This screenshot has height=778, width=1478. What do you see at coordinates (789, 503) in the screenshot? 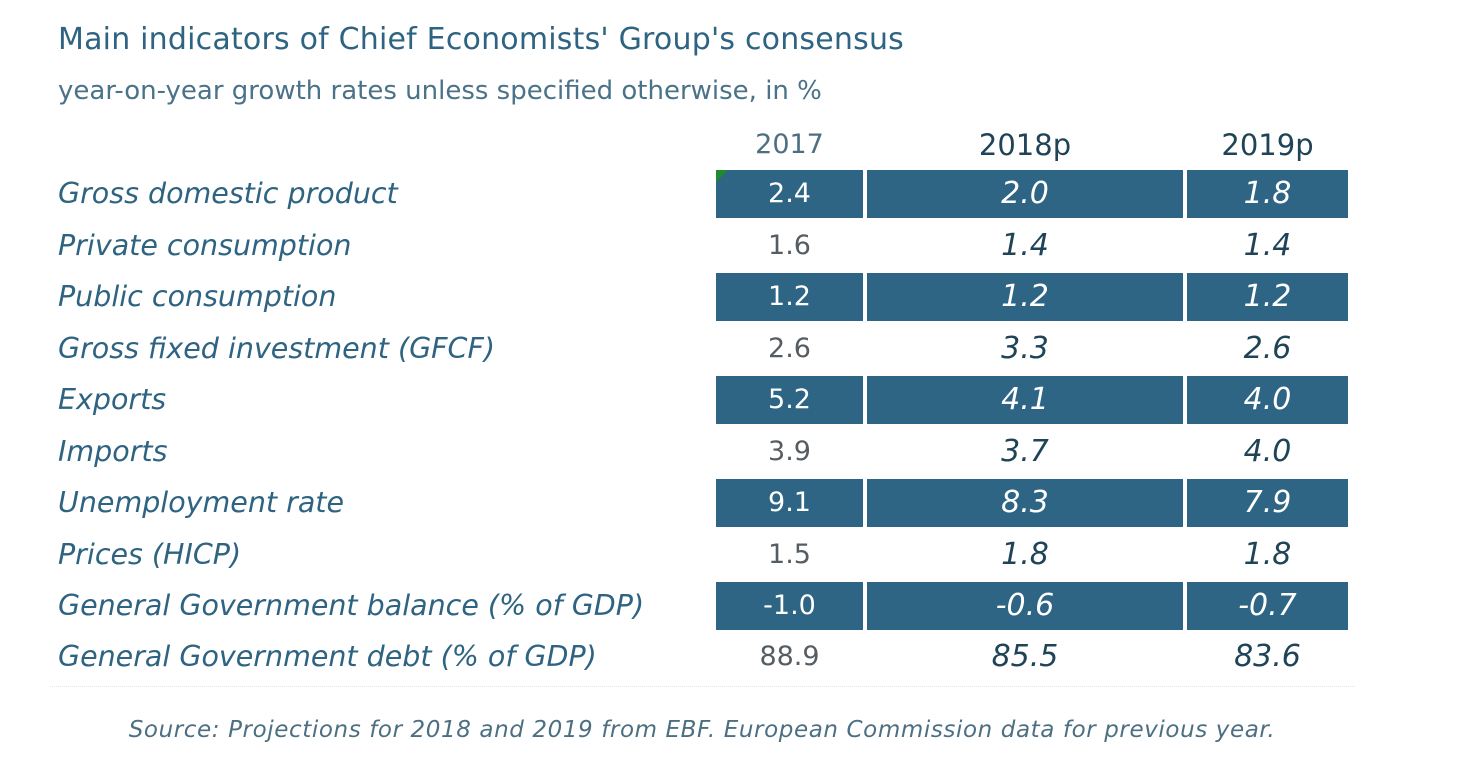
I see `value-2017: 9.1` at bounding box center [789, 503].